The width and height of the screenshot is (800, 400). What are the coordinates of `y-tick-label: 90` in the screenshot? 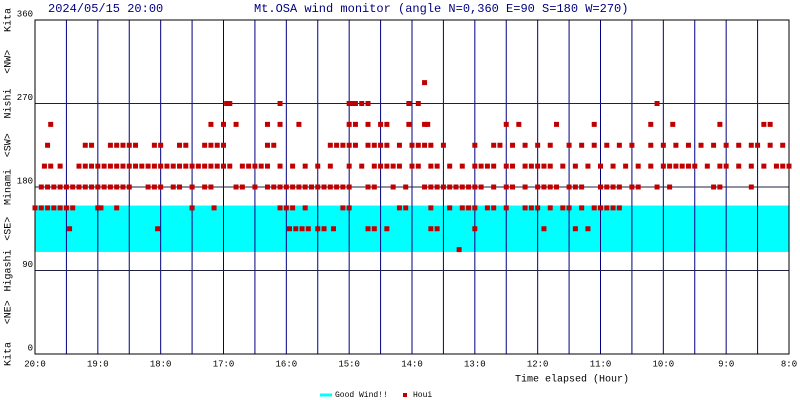 It's located at (27, 265).